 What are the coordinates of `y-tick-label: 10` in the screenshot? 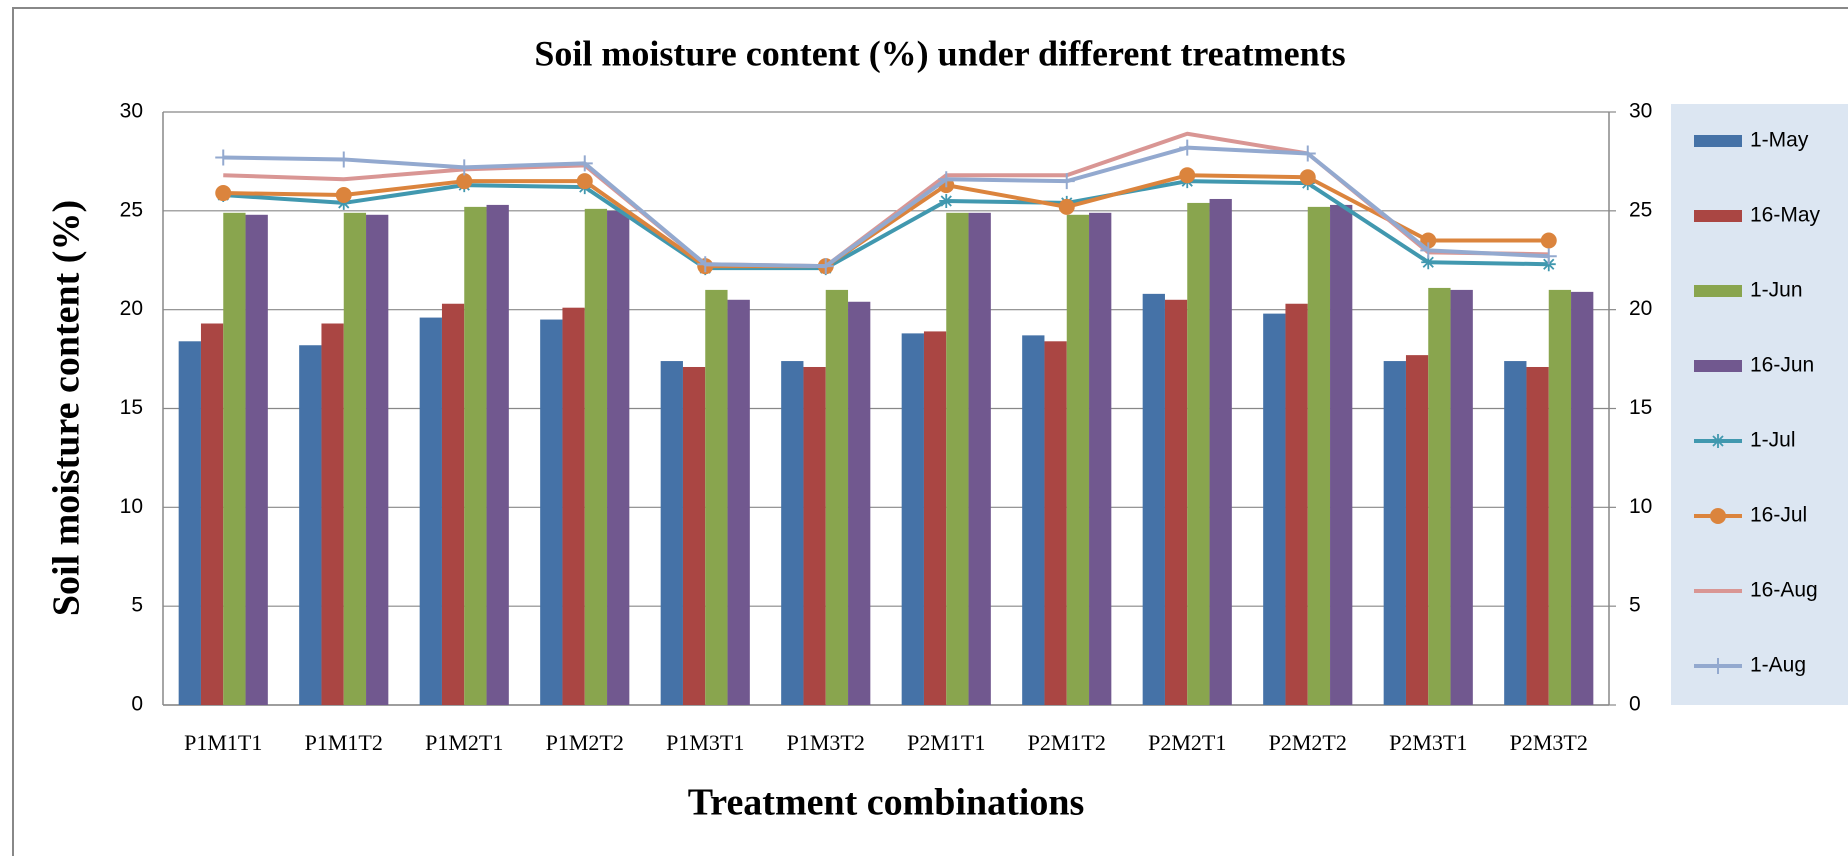 It's located at (131, 506).